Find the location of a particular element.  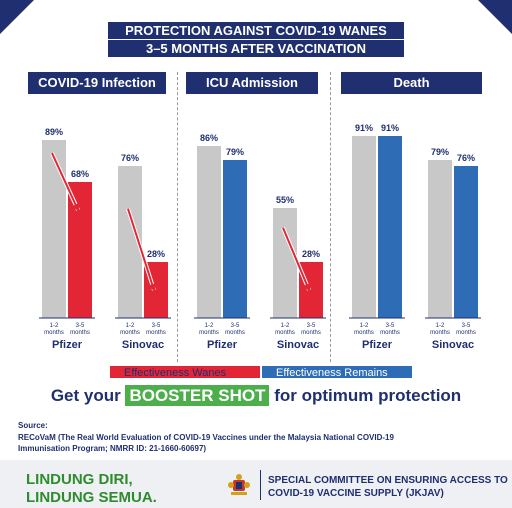

main-title-line-2: 3–5 MONTHS AFTER VACCINATION is located at coordinates (256, 48).